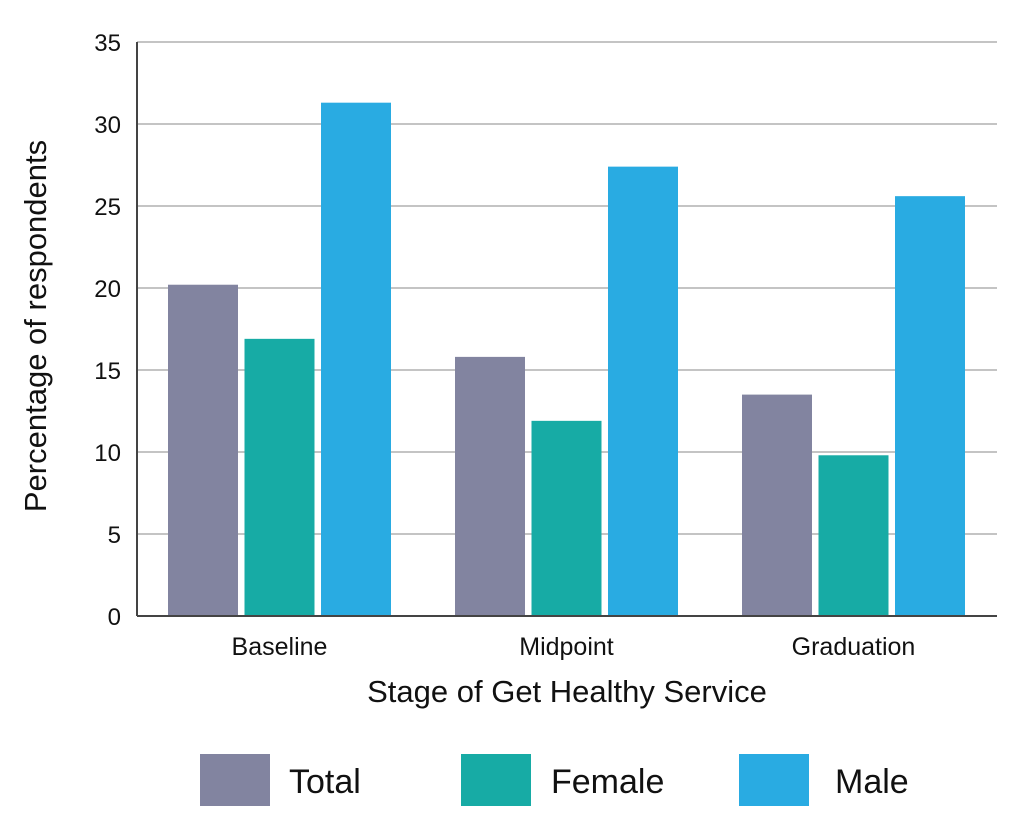 The height and width of the screenshot is (827, 1028). What do you see at coordinates (107, 330) in the screenshot?
I see `y-axis-ticks: 0 5 10 15 20 25 30 35` at bounding box center [107, 330].